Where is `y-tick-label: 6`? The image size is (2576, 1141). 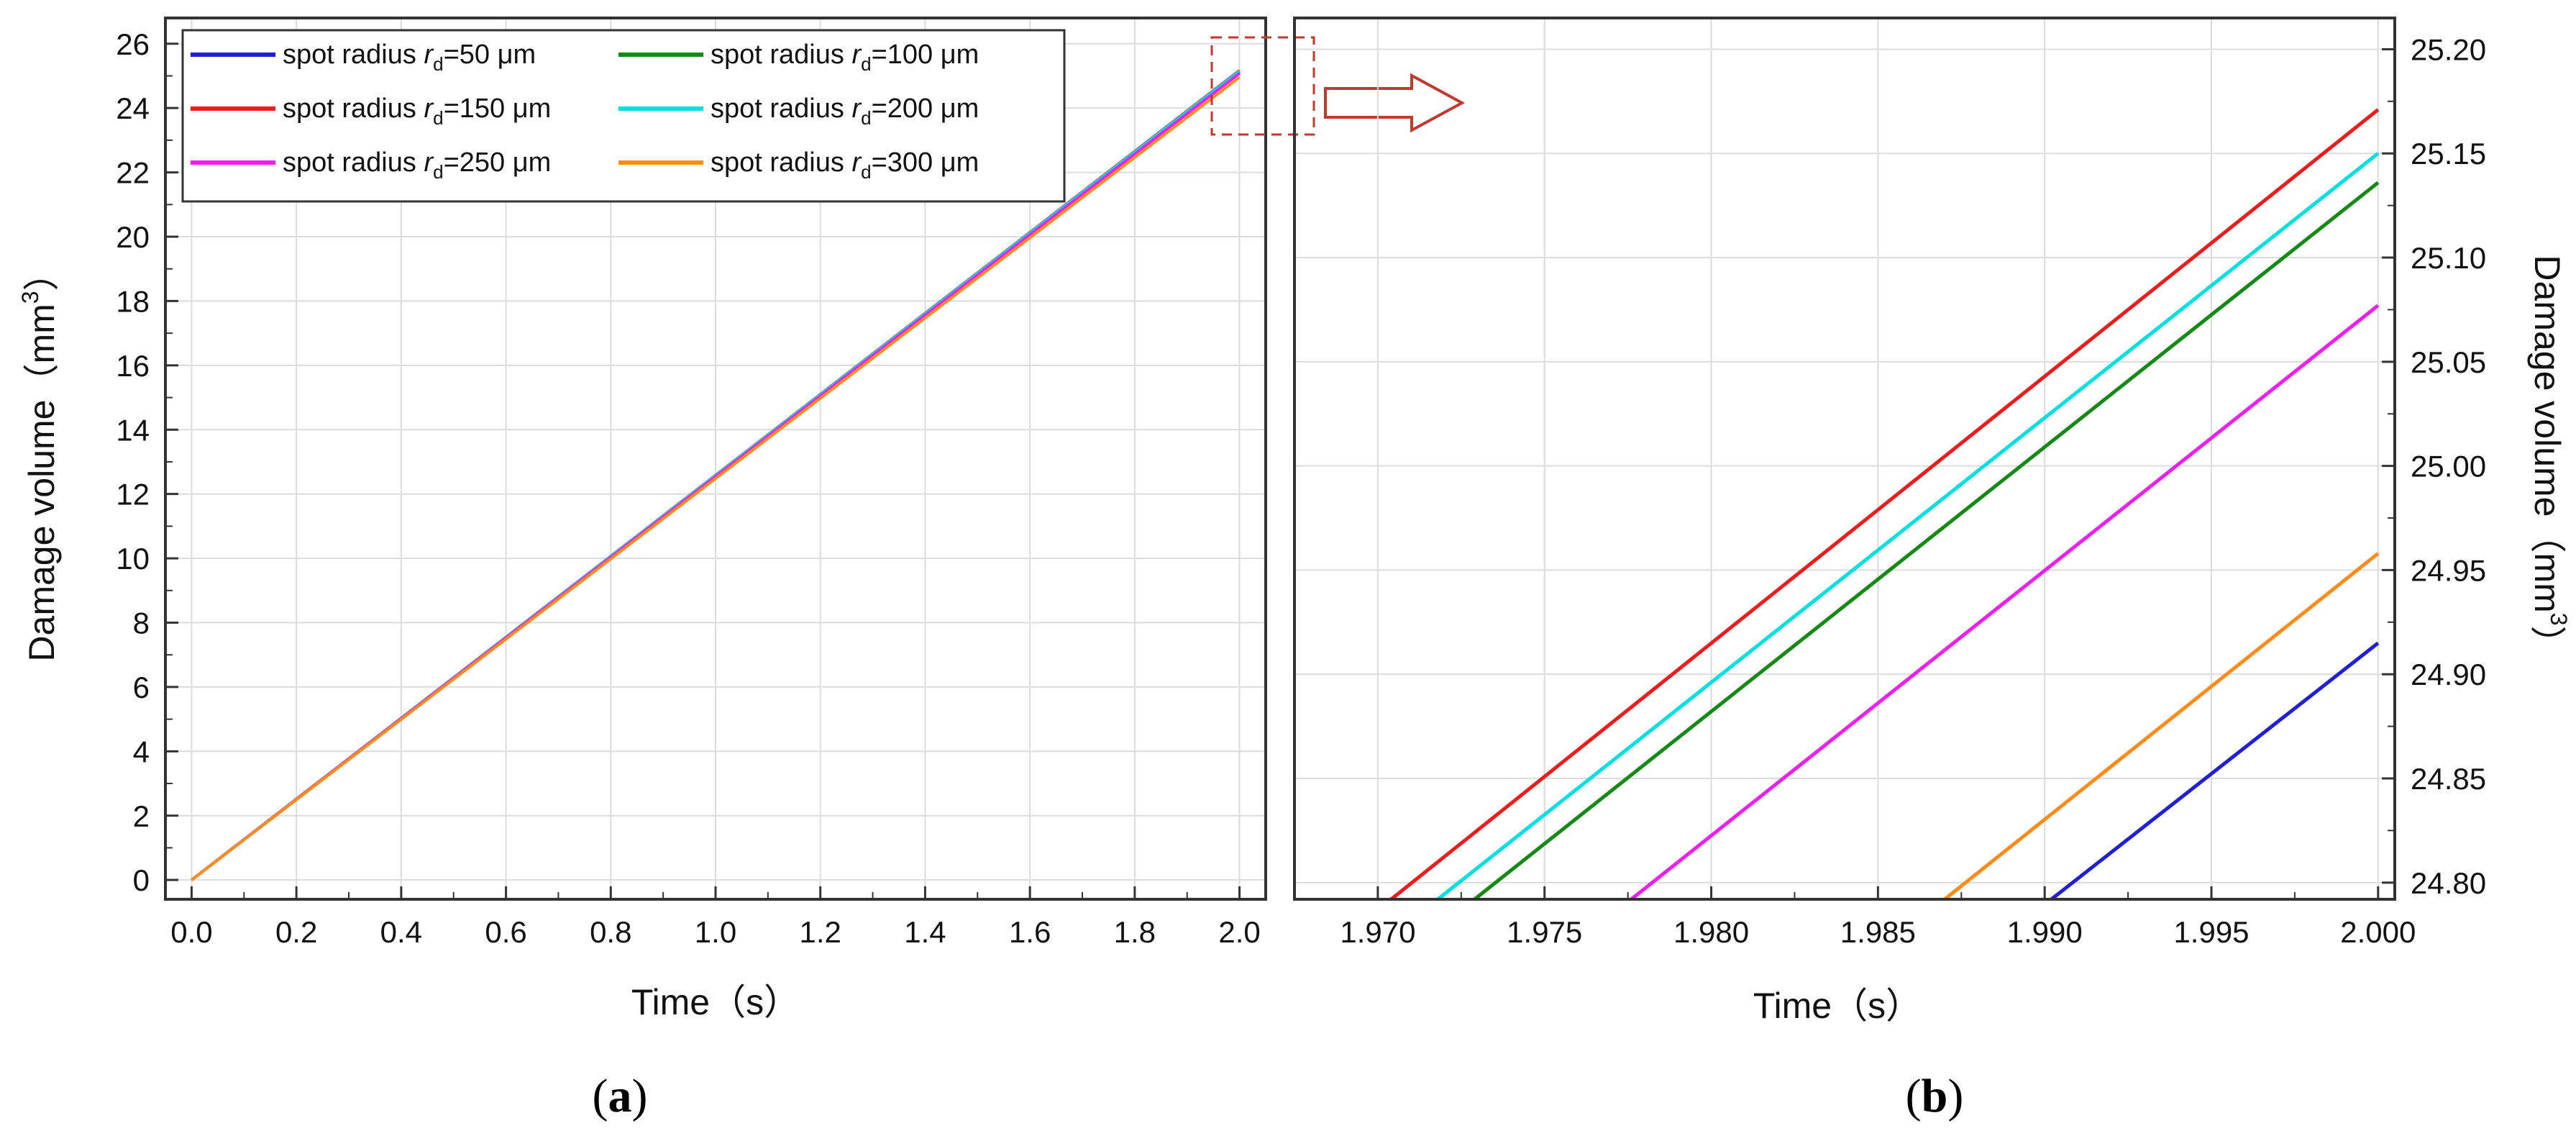 y-tick-label: 6 is located at coordinates (141, 687).